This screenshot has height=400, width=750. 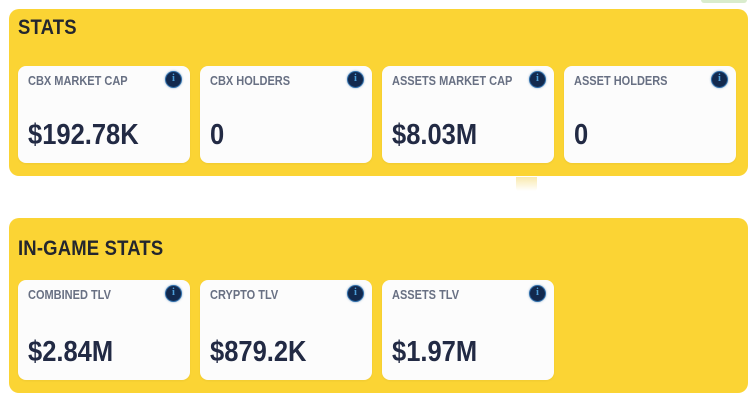 I want to click on stat-value: $1.97M, so click(x=435, y=352).